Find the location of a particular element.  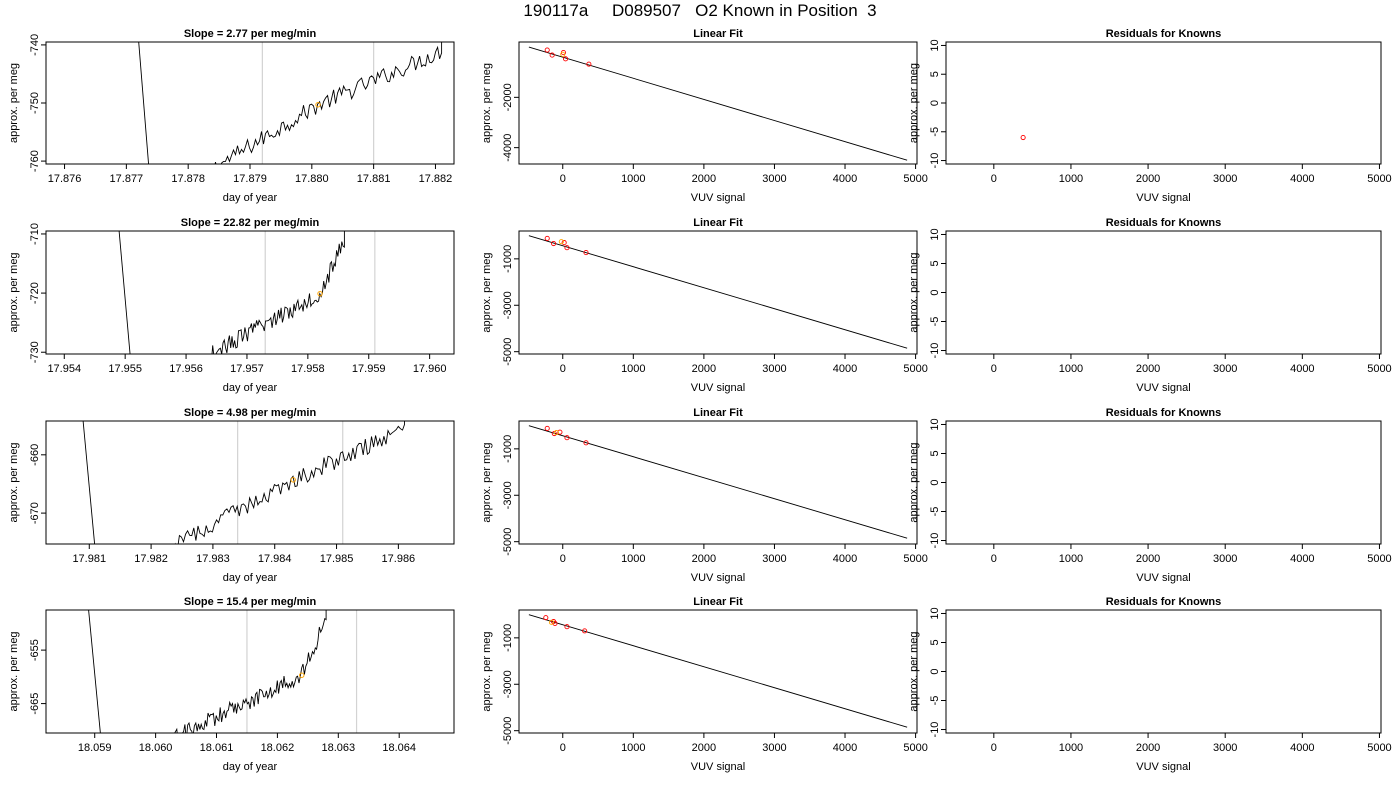

x-tick-label: 17.954 is located at coordinates (64, 369).